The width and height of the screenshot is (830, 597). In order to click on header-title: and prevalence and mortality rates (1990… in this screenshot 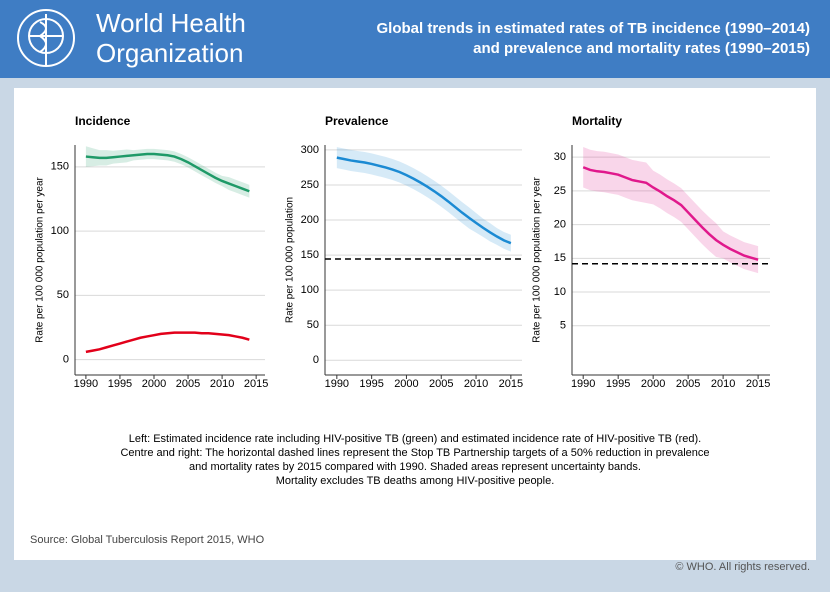, I will do `click(641, 48)`.